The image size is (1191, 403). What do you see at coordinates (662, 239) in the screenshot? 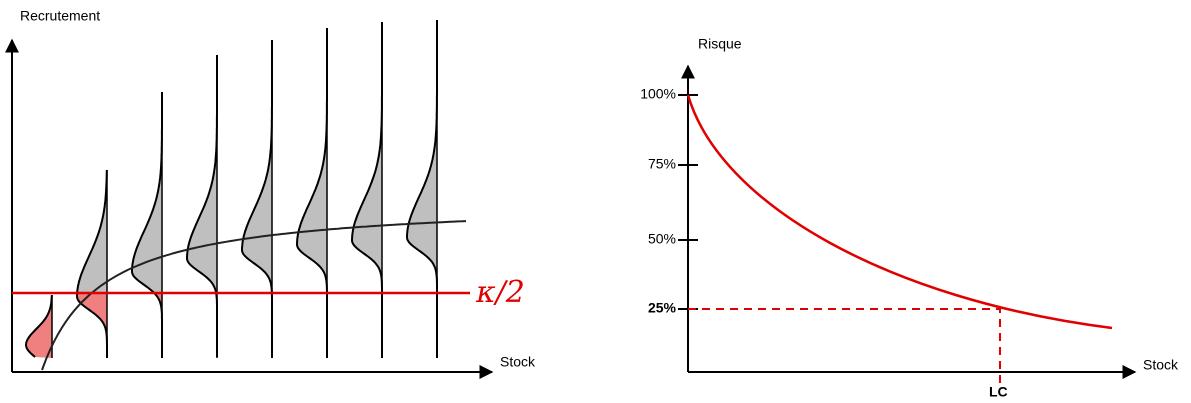
I see `tick-label: 50%` at bounding box center [662, 239].